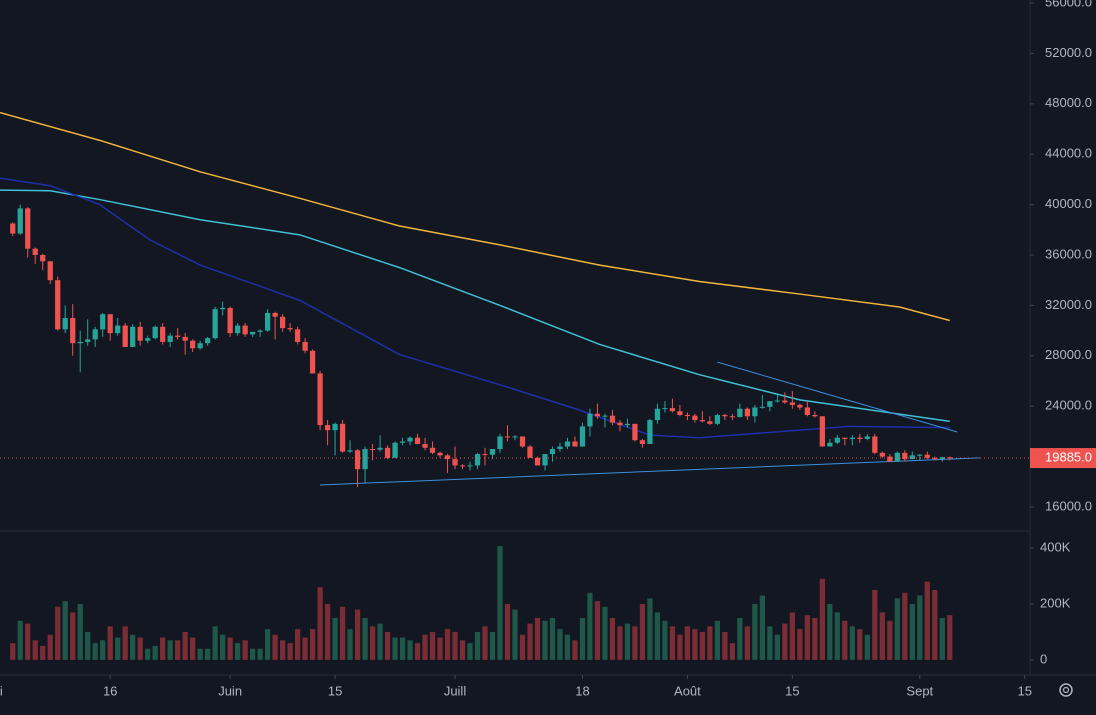  What do you see at coordinates (230, 690) in the screenshot?
I see `time-tick-label: Juin` at bounding box center [230, 690].